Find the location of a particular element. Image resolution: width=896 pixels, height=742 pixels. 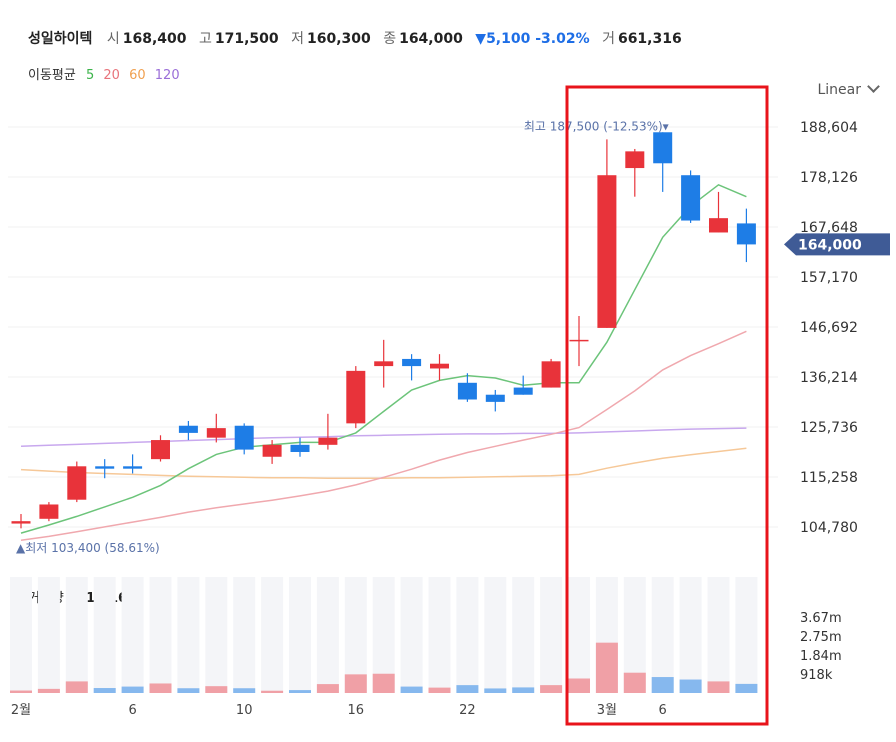

moving-average-legend: 이동평균 5 20 60 120 is located at coordinates (106, 73).